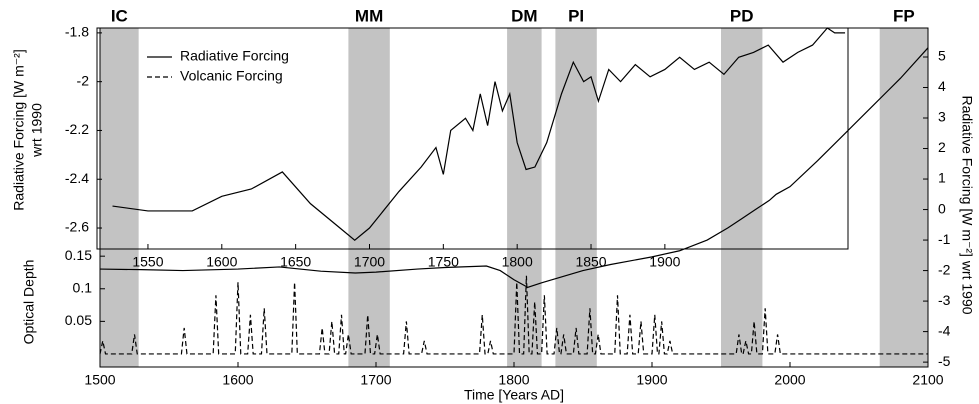  I want to click on x-axis-label: Time [Years AD], so click(514, 395).